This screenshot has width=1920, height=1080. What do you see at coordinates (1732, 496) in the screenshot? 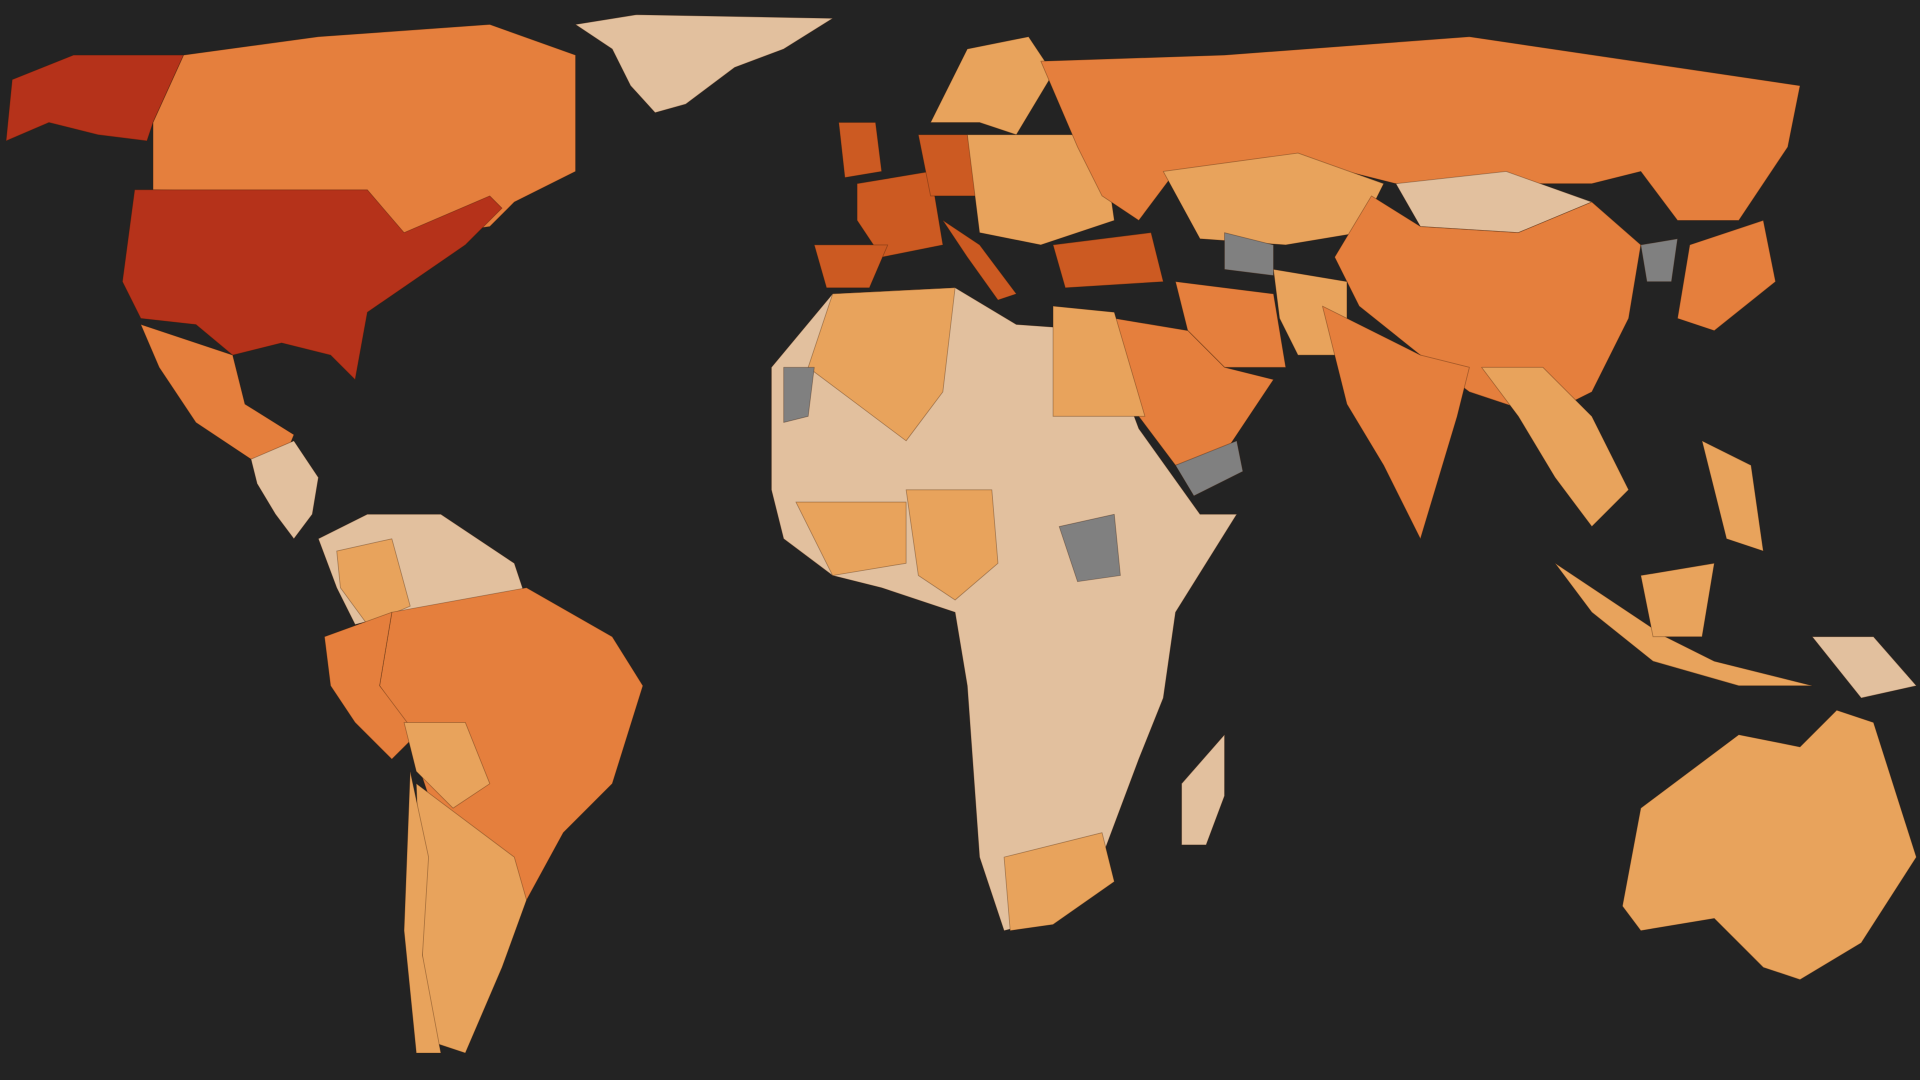
I see `philippines` at bounding box center [1732, 496].